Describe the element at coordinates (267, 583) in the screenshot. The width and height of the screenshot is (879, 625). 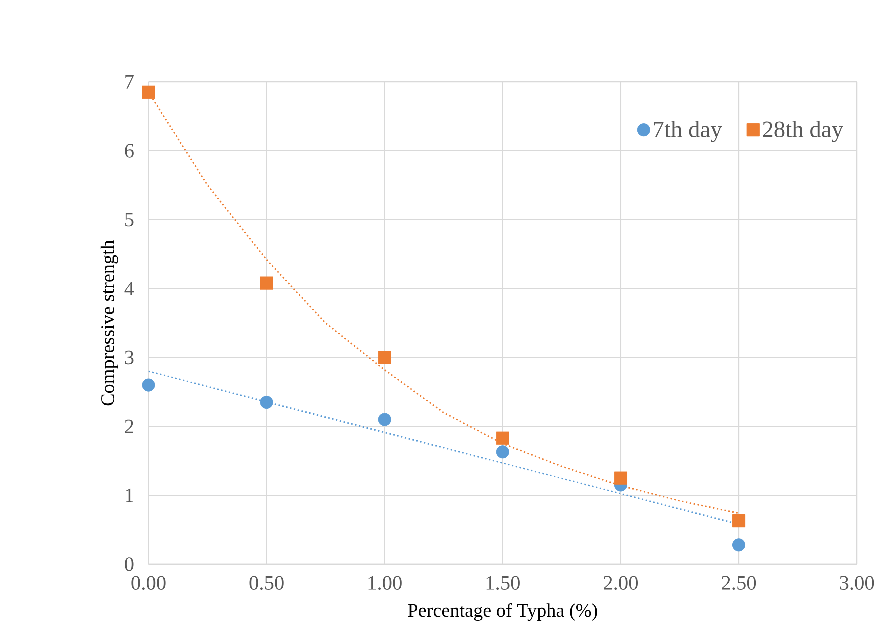
I see `x-tick-label: 0.50` at that location.